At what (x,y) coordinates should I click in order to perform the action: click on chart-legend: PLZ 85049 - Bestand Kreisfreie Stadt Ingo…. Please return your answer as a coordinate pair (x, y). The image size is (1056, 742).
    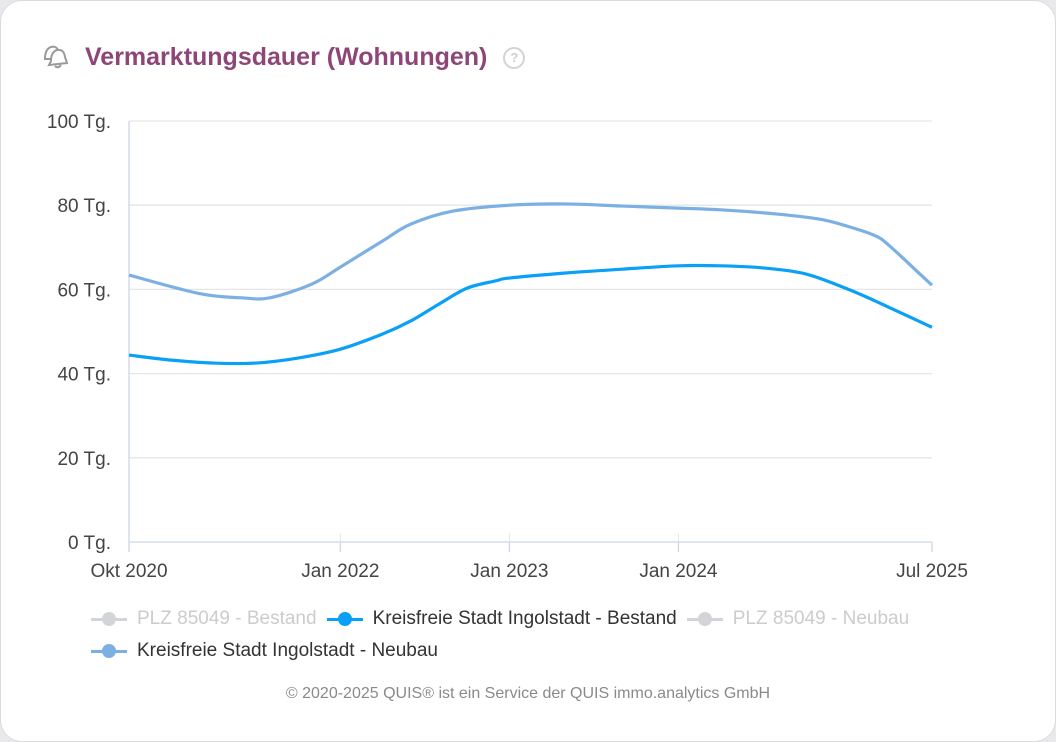
    Looking at the image, I should click on (541, 637).